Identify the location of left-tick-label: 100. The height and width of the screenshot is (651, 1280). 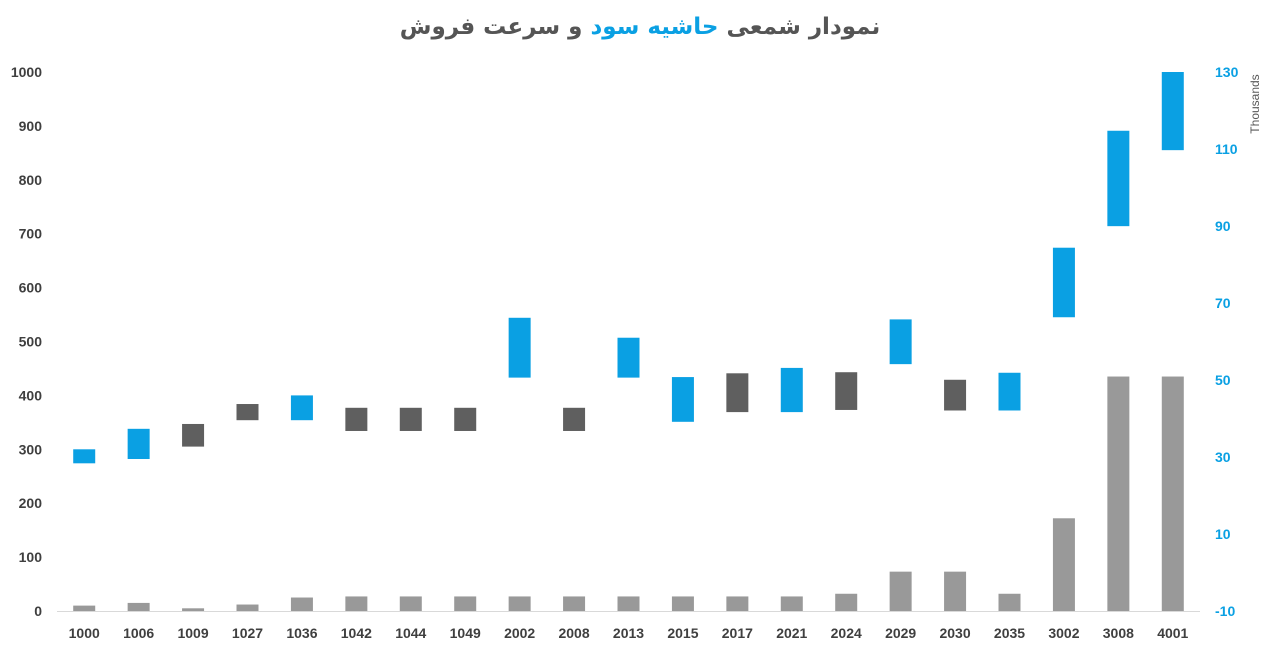
(31, 557).